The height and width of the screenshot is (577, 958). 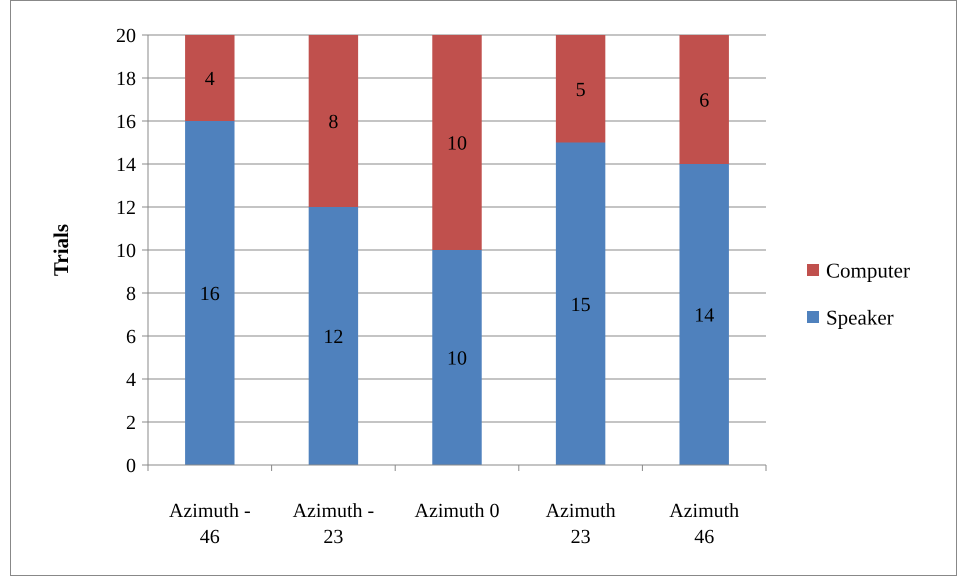 I want to click on data-label: 6, so click(x=704, y=101).